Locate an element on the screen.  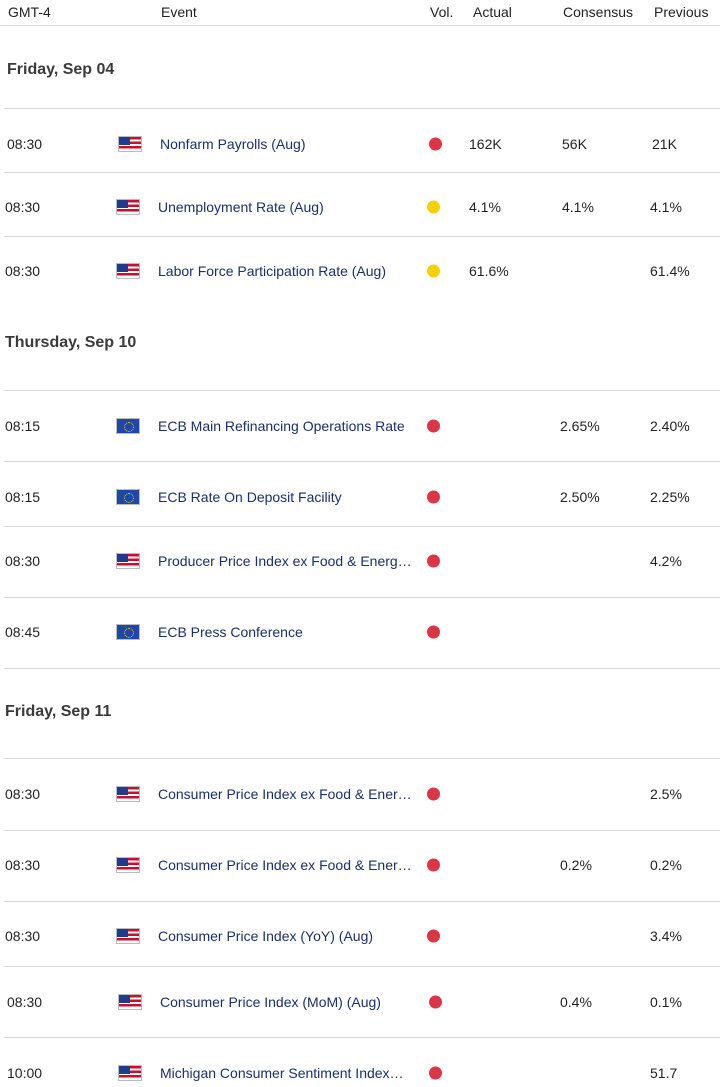
event-name: Labor Force Participation Rate (Aug) is located at coordinates (272, 271).